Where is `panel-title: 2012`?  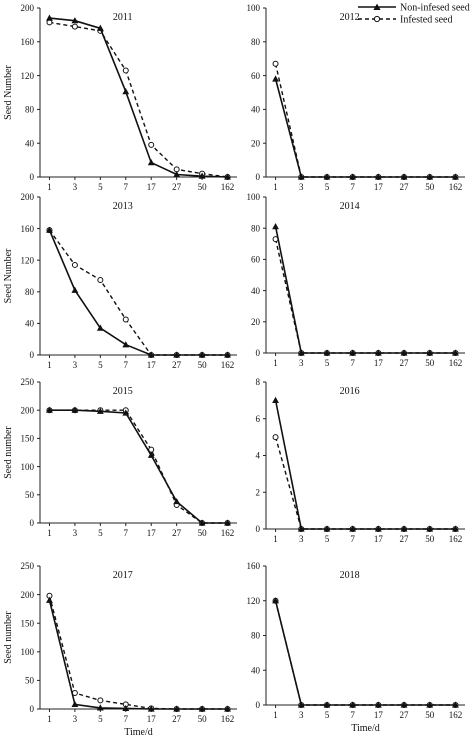 panel-title: 2012 is located at coordinates (350, 17).